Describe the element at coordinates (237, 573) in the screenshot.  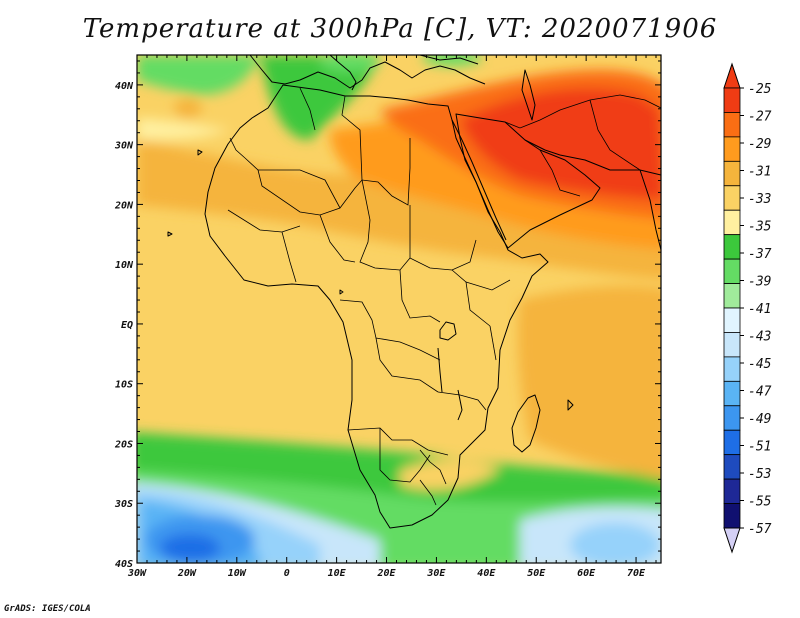
I see `lon-tick-label: 10W` at that location.